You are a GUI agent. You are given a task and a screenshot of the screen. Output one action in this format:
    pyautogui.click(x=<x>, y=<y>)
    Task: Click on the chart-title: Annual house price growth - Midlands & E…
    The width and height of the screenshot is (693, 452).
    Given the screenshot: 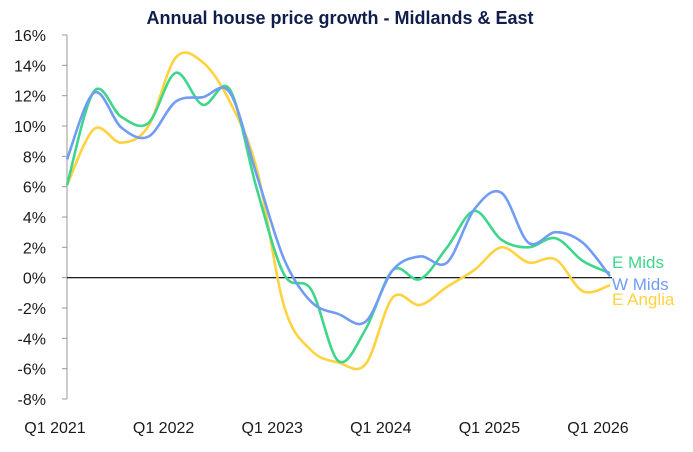 What is the action you would take?
    pyautogui.click(x=339, y=18)
    